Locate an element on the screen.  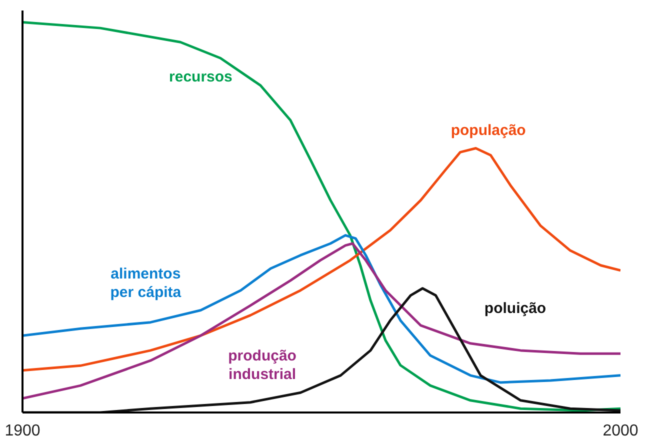
x-tick-label: 1900 is located at coordinates (22, 431).